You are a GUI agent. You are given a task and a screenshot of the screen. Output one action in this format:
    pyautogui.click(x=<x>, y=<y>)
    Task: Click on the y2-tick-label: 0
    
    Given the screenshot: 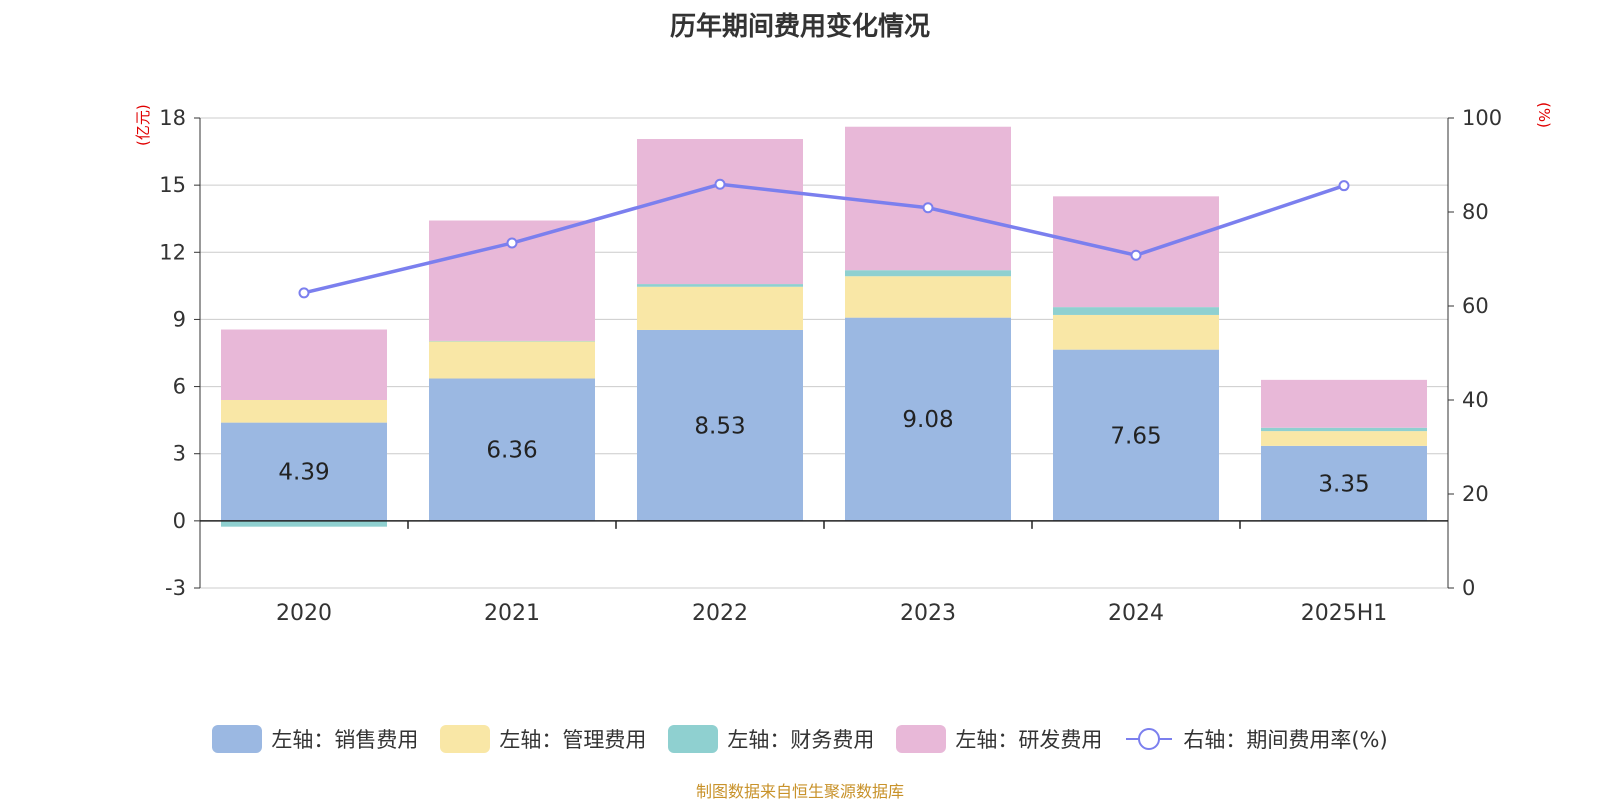 What is the action you would take?
    pyautogui.click(x=1468, y=588)
    